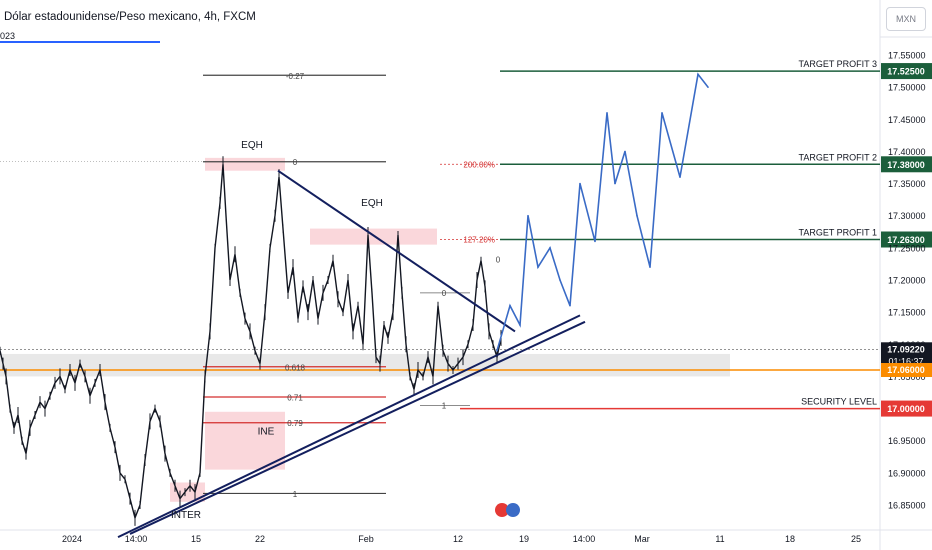 The width and height of the screenshot is (932, 550). I want to click on level-label-1: TARGET PROFIT 2, so click(837, 157).